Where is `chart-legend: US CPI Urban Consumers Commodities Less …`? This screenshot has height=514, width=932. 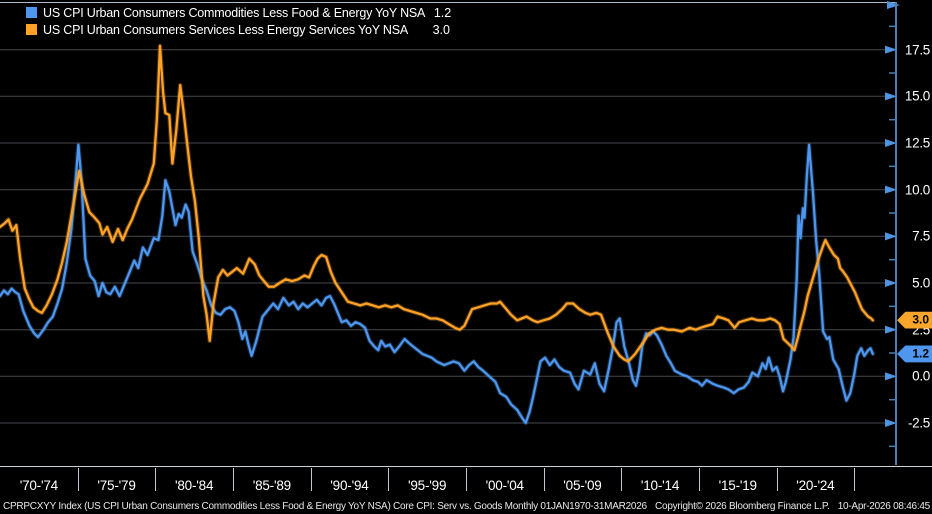 chart-legend: US CPI Urban Consumers Commodities Less … is located at coordinates (238, 21).